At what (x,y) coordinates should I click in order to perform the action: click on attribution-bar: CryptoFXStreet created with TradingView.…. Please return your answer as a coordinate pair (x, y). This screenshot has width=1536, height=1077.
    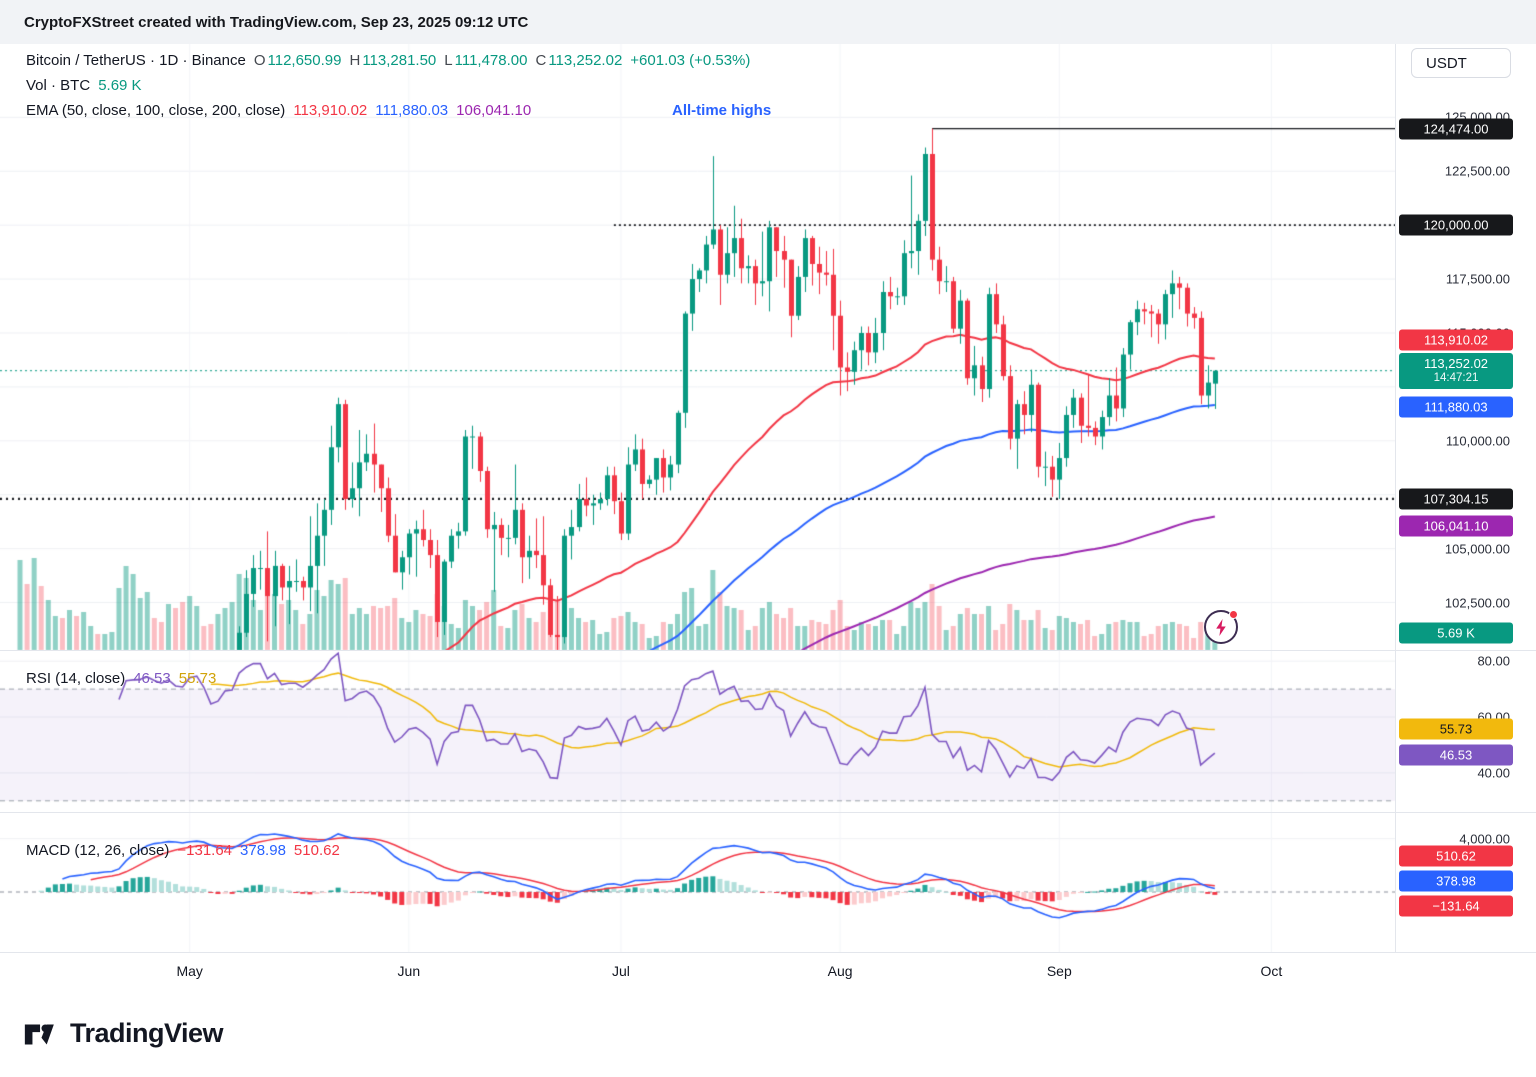
    Looking at the image, I should click on (768, 22).